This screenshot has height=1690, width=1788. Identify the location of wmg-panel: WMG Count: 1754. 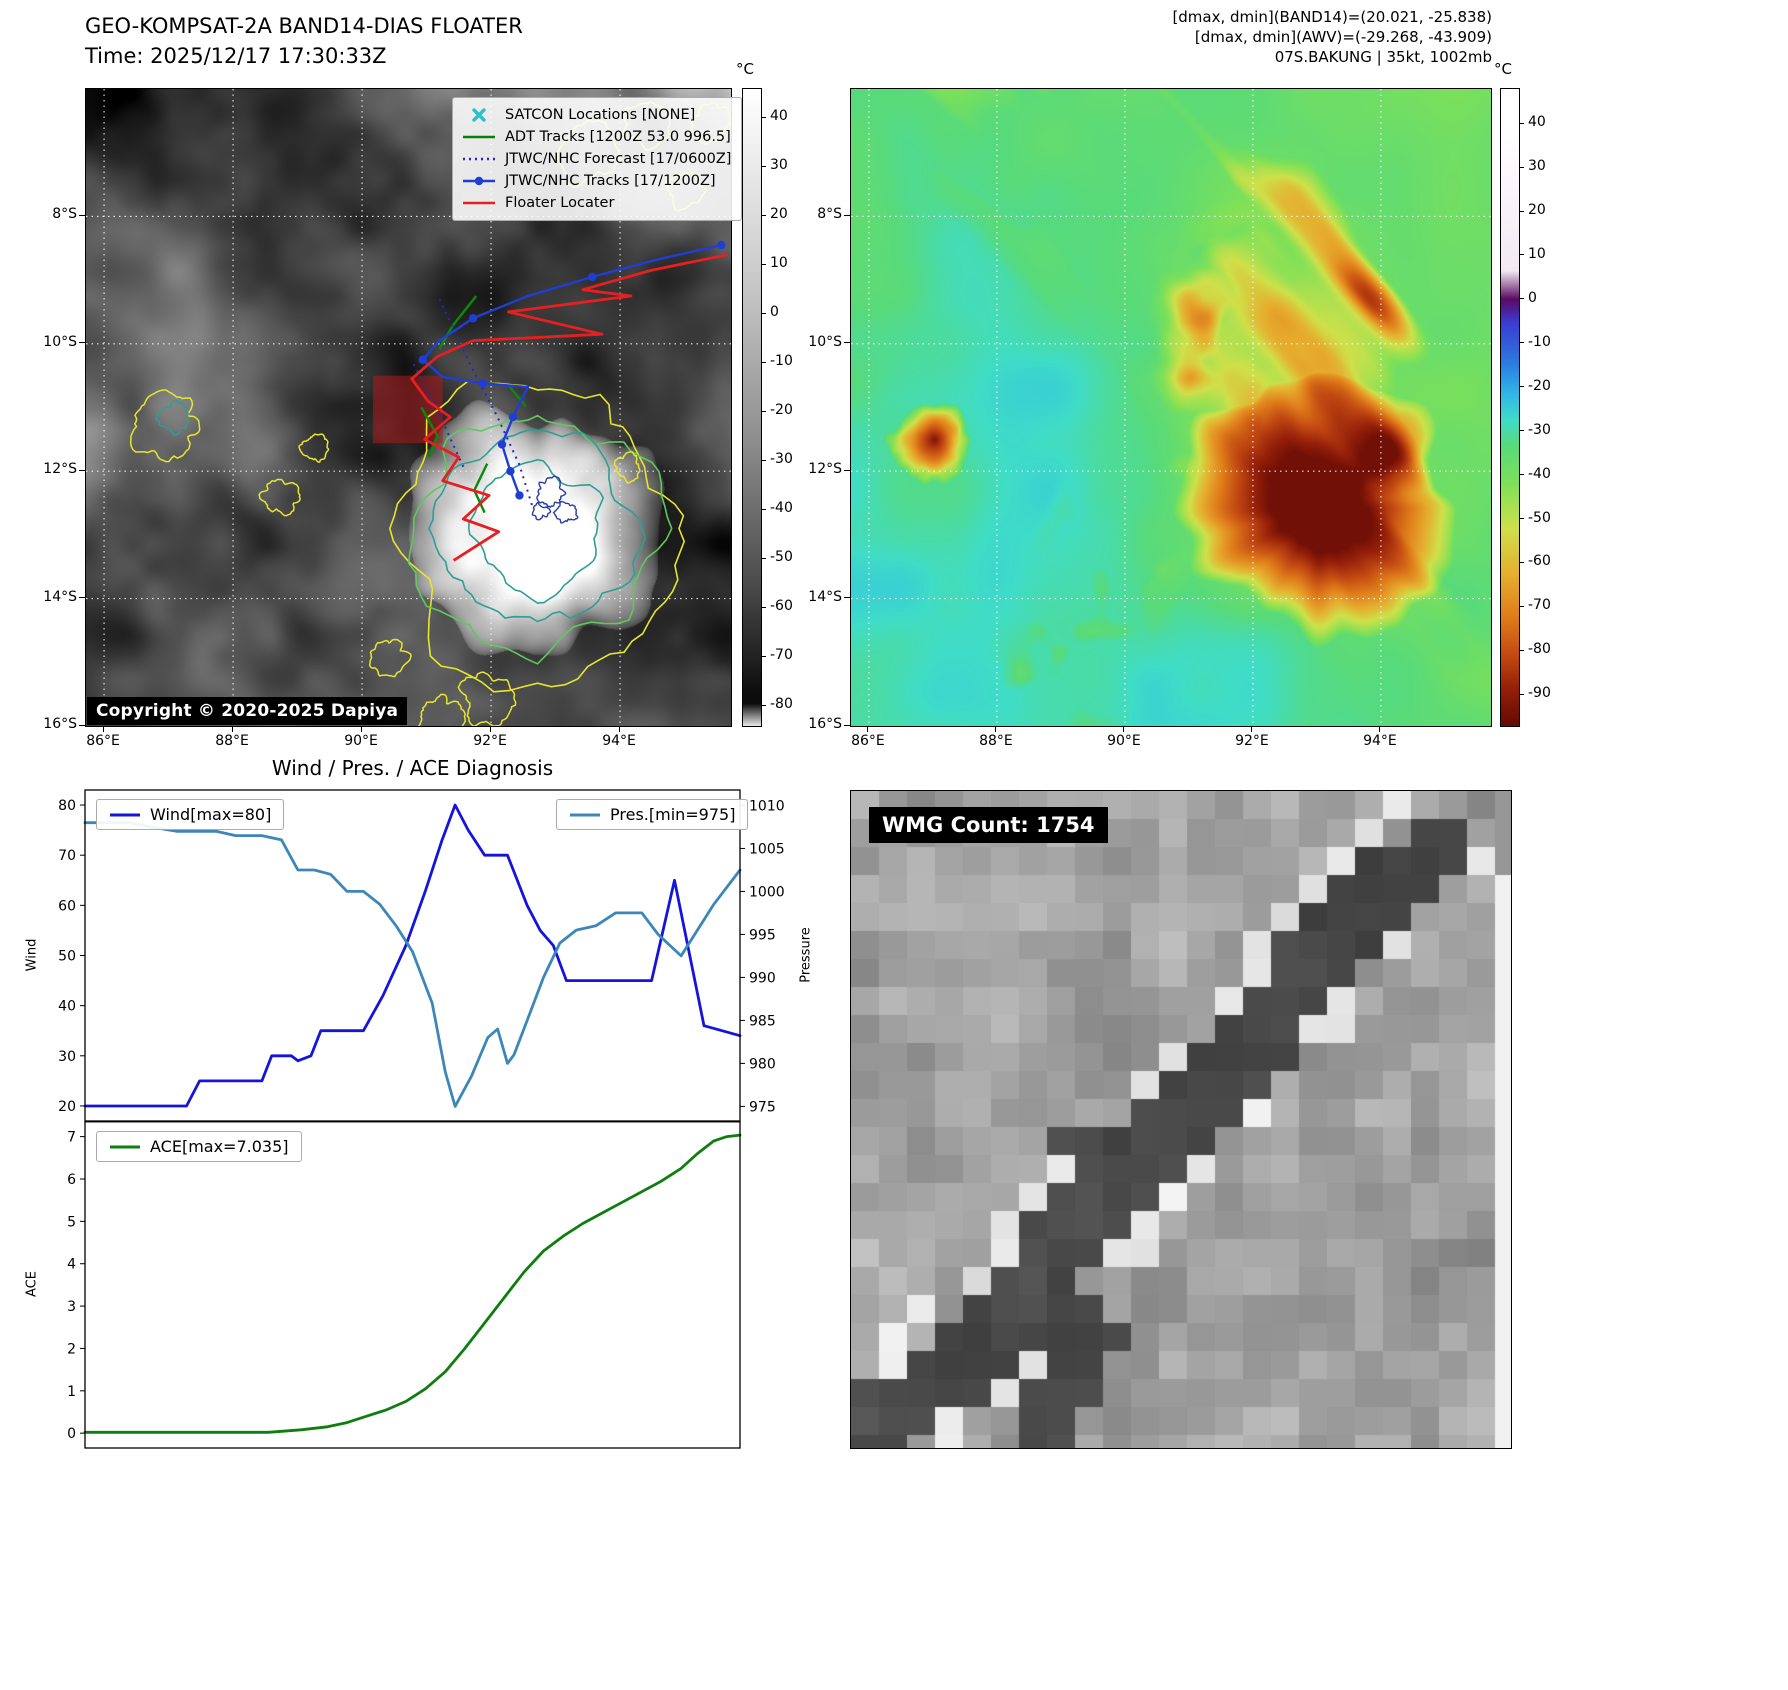
(1181, 1119).